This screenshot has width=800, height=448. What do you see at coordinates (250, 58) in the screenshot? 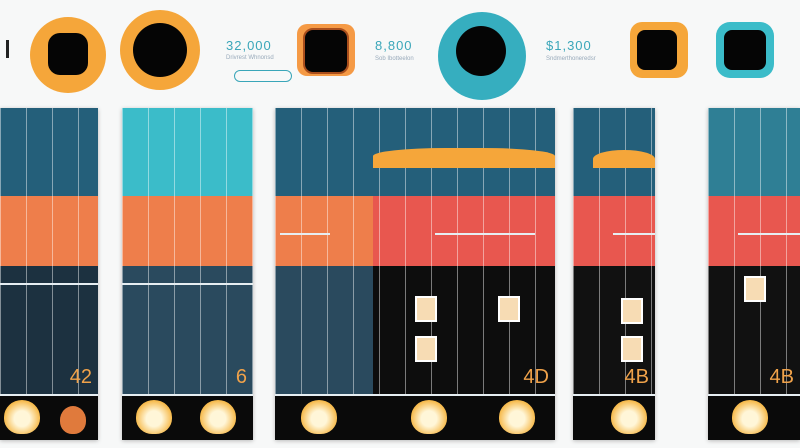
I see `stat-caption: Drivrest Whnonsd` at bounding box center [250, 58].